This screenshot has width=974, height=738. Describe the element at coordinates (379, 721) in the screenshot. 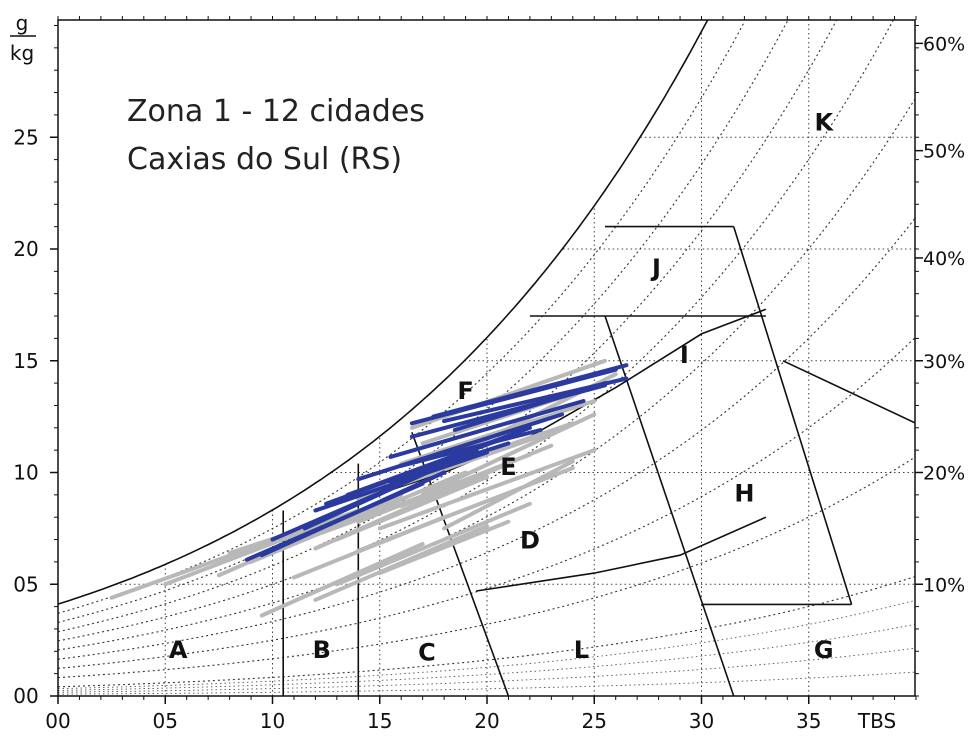

I see `x-tick-label: 15` at that location.